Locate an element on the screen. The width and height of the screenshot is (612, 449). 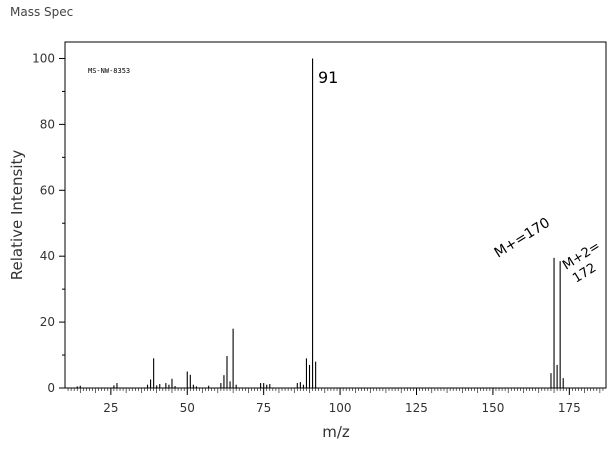
x-axis-label: m/z is located at coordinates (336, 432).